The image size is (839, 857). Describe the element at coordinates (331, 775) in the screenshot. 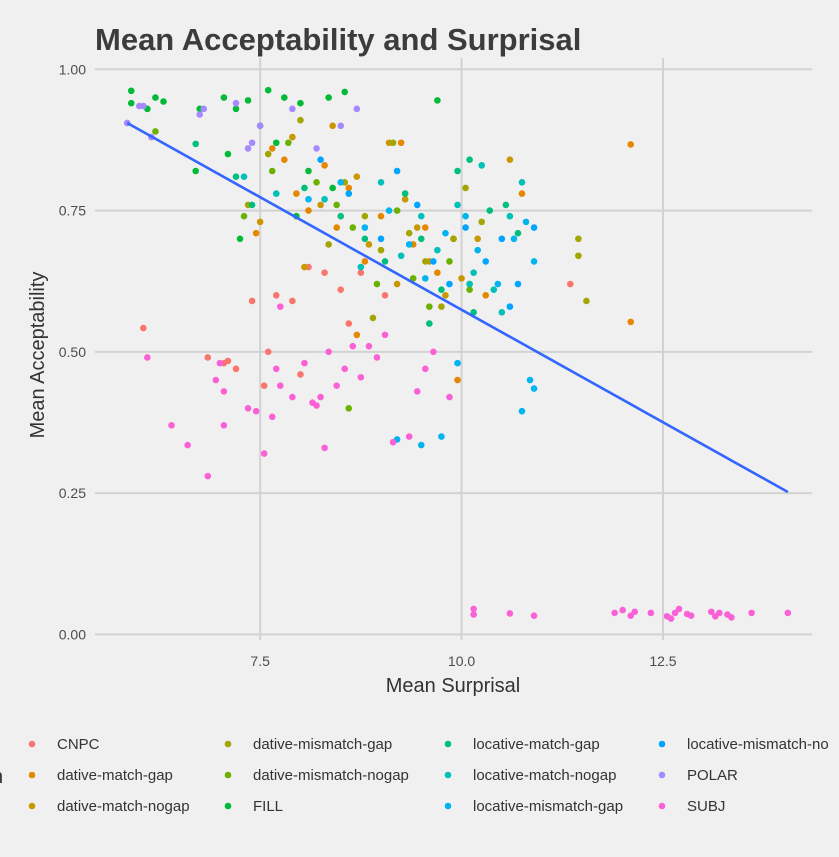

I see `legend-label: dative-mismatch-nogap` at that location.